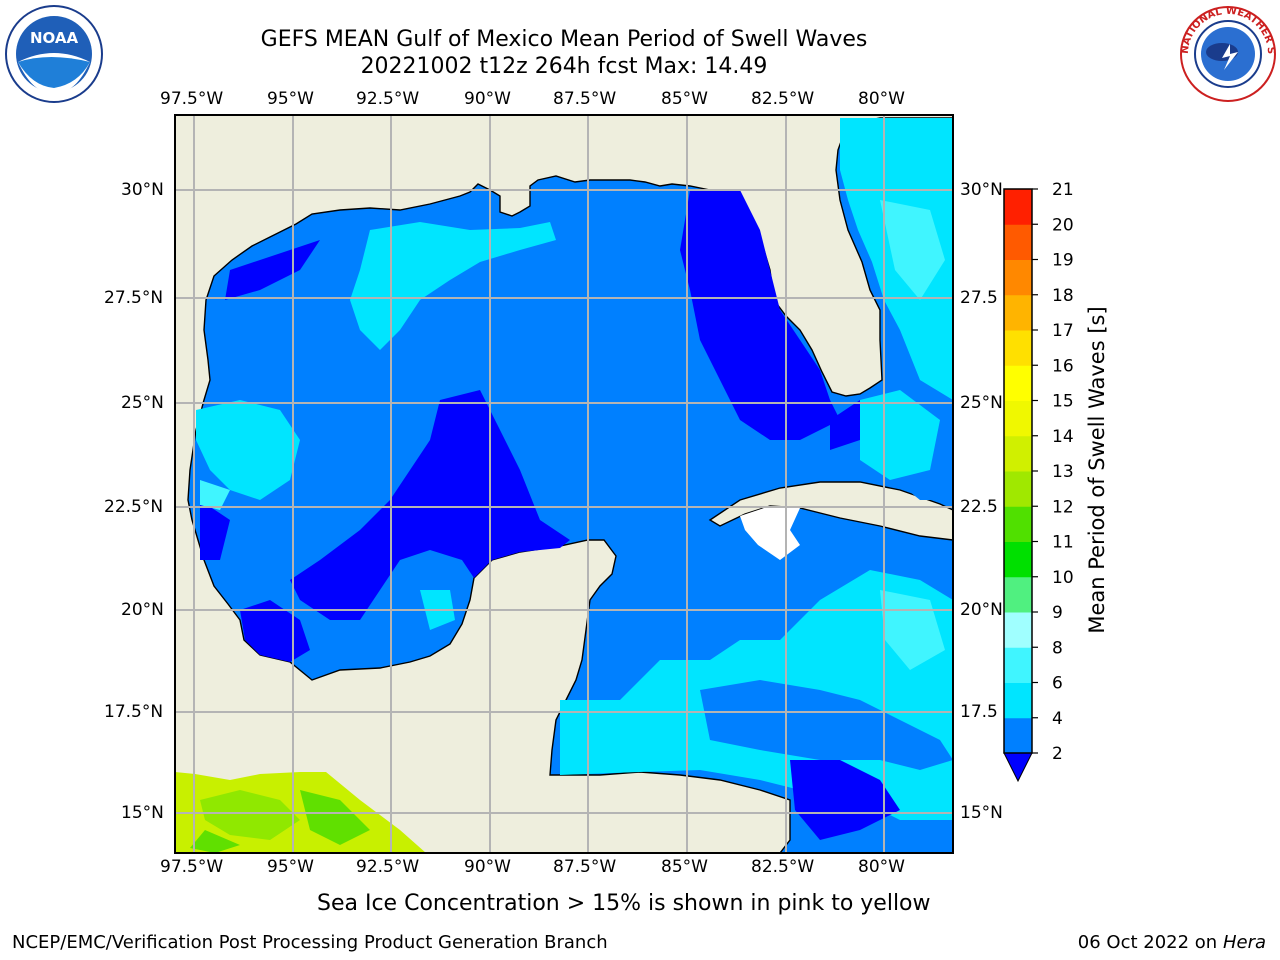  Describe the element at coordinates (783, 867) in the screenshot. I see `lon-label-bottom: 82.5°W` at that location.